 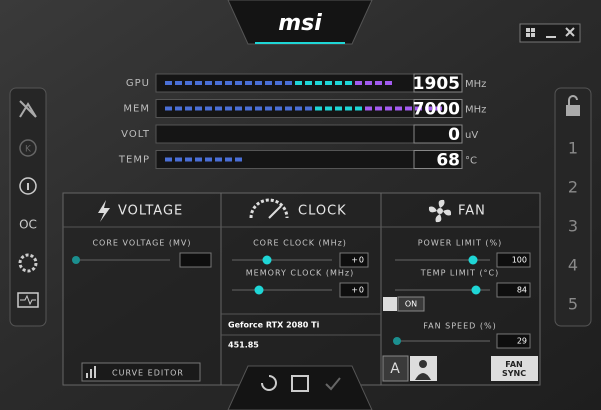 What do you see at coordinates (573, 187) in the screenshot?
I see `profile-button: 2` at bounding box center [573, 187].